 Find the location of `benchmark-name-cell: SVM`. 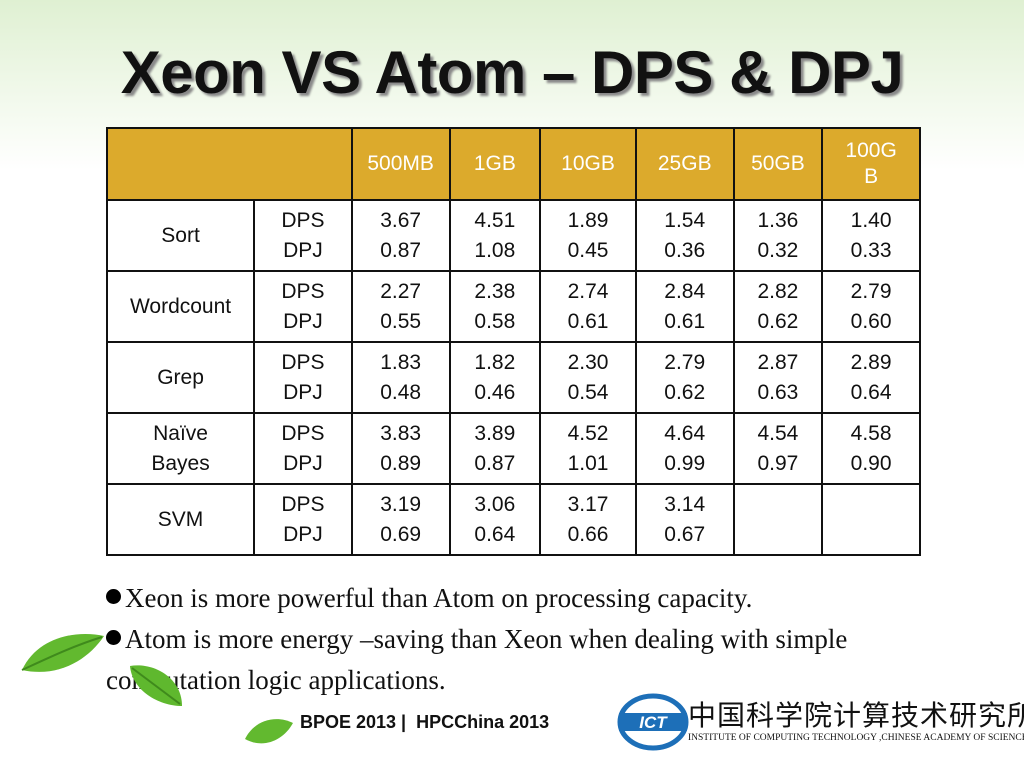

benchmark-name-cell: SVM is located at coordinates (180, 519).